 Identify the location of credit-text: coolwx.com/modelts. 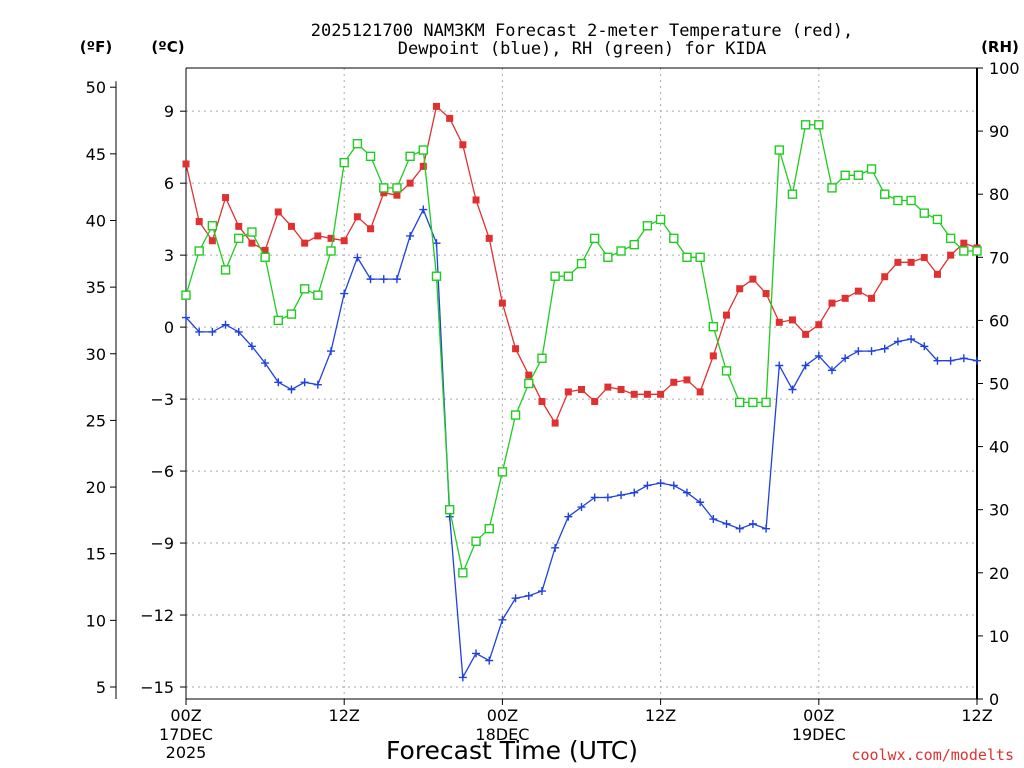
(932, 755).